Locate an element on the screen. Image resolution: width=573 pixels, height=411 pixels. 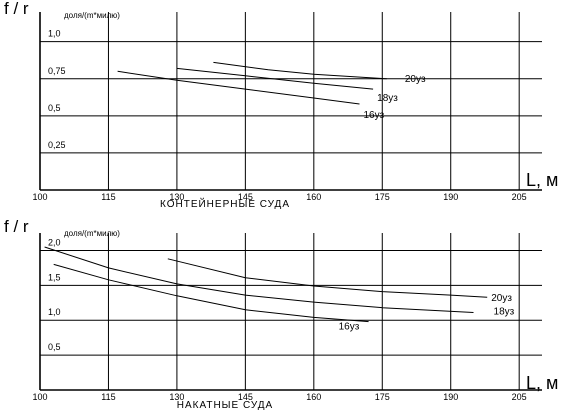
chart2-series-label-18уз: 18уз is located at coordinates (504, 312).